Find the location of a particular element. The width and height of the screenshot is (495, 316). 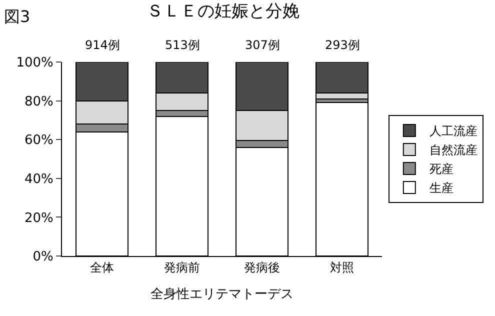

y-tick-label: 60% is located at coordinates (39, 140).